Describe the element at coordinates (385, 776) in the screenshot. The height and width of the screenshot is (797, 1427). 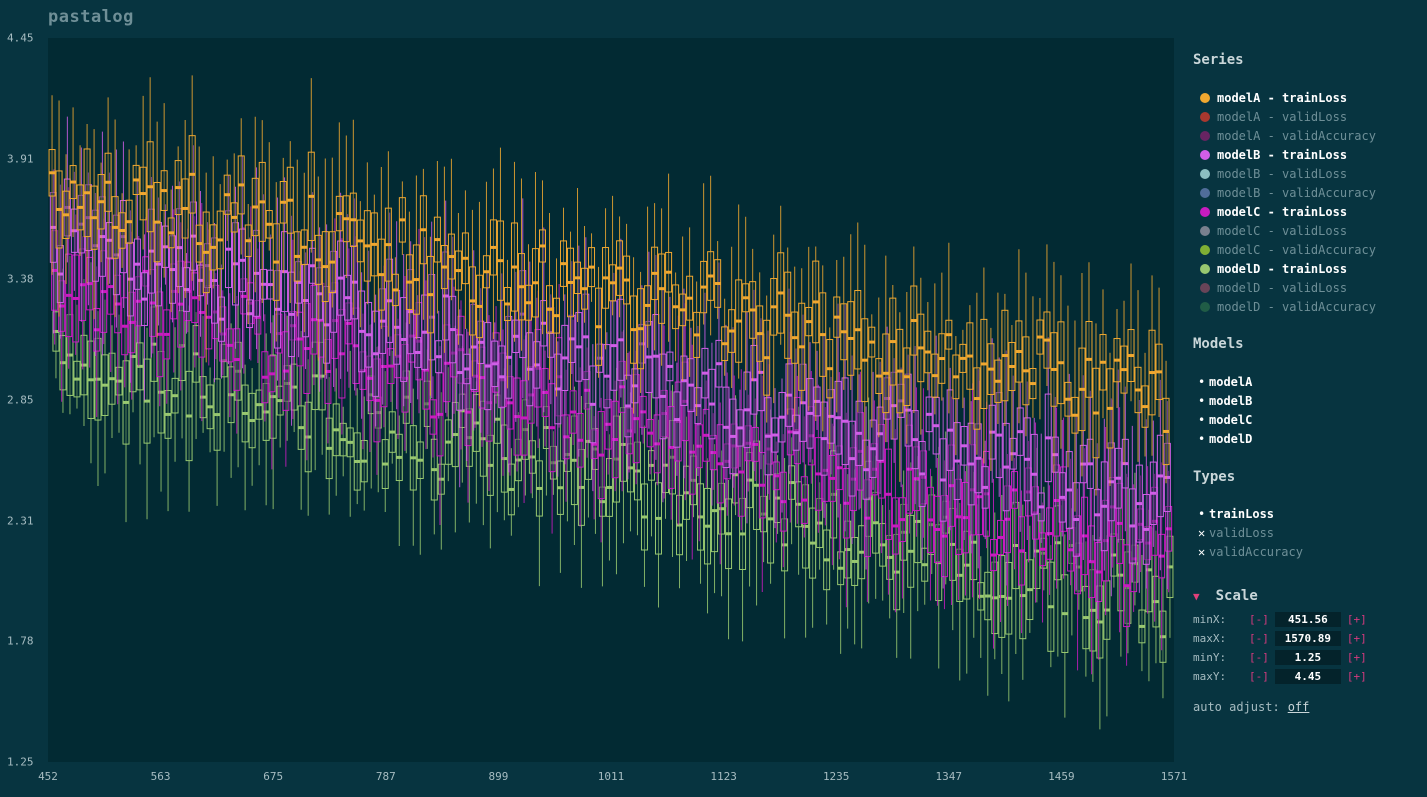
I see `x-tick-label: 787` at that location.